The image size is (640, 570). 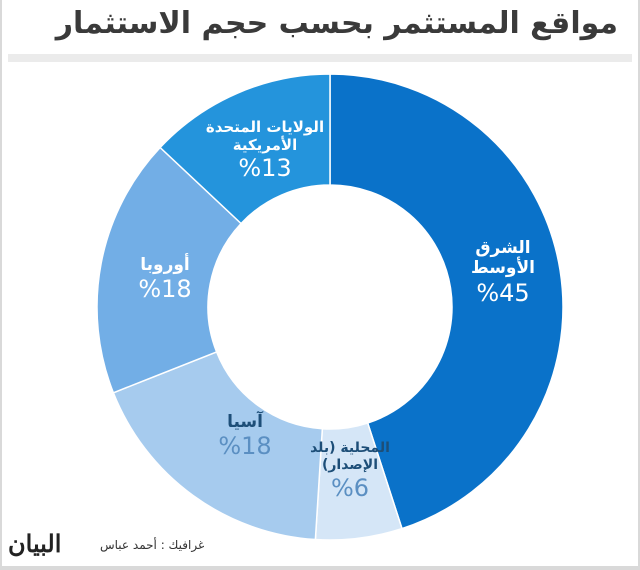 What do you see at coordinates (503, 292) in the screenshot?
I see `slice-pct-middle-east: %45` at bounding box center [503, 292].